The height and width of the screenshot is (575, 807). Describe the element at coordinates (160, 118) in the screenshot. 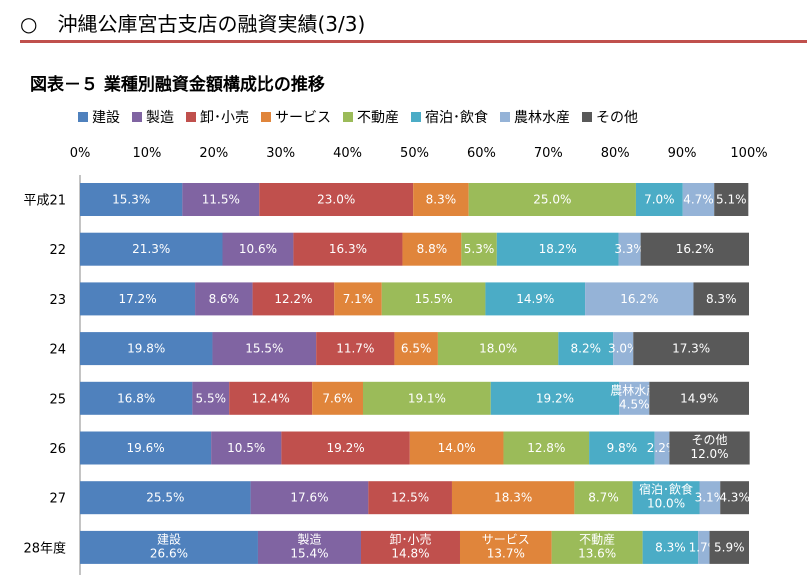

I see `legend-label: 製造` at that location.